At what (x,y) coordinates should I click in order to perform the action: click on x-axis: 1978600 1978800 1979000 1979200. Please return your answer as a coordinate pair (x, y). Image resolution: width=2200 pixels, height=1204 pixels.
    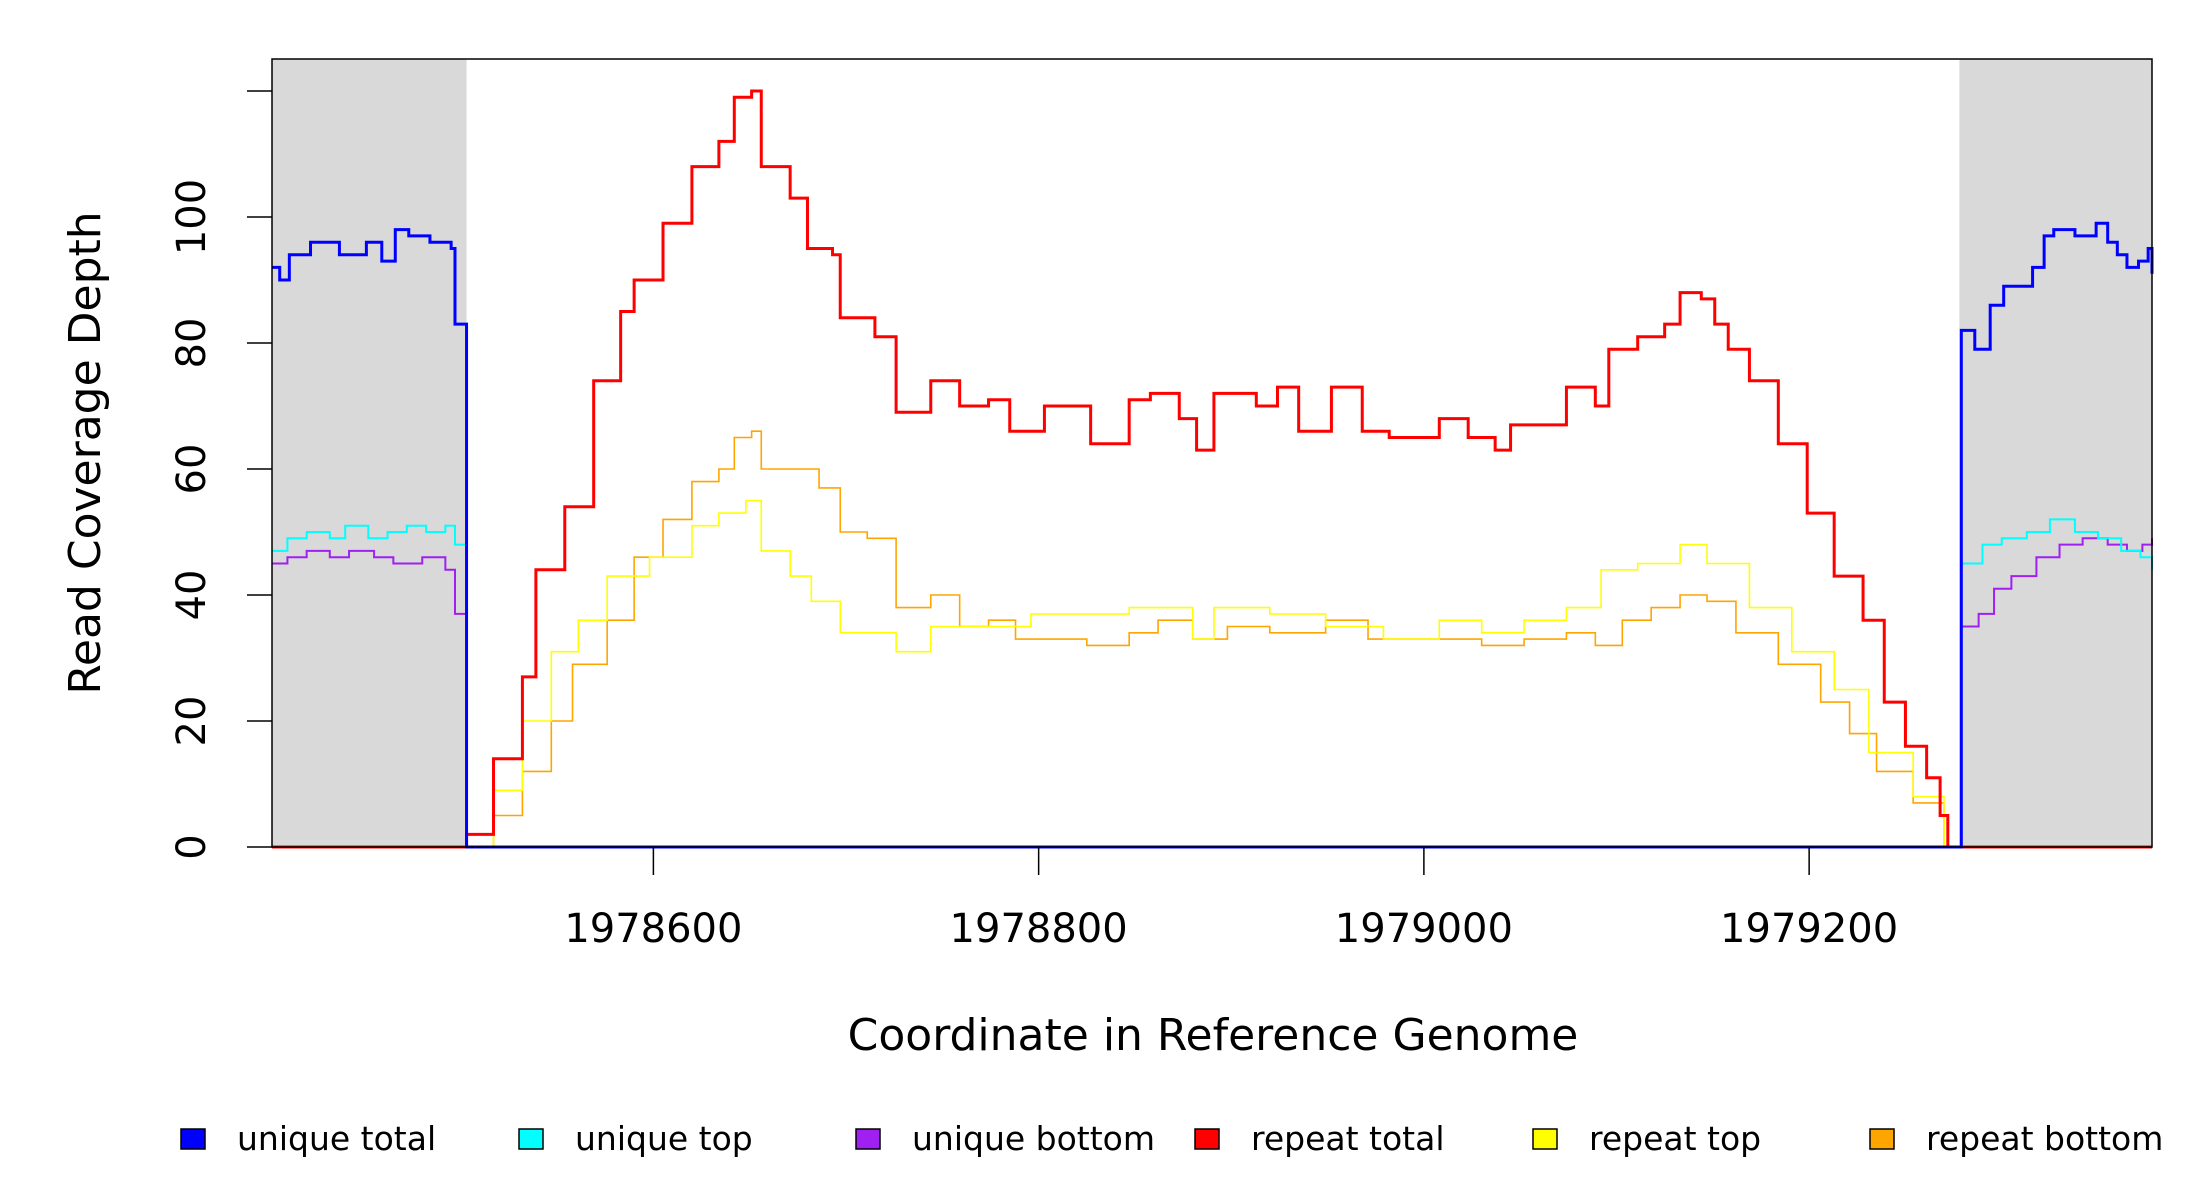
    Looking at the image, I should click on (1231, 899).